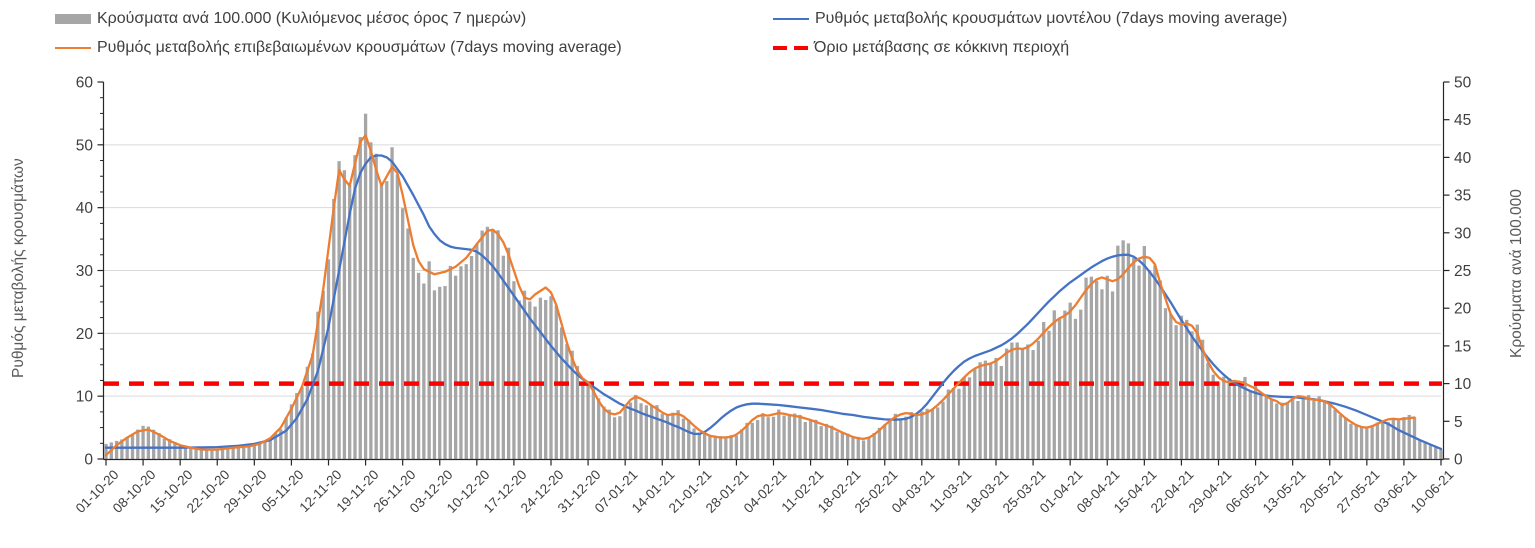 This screenshot has width=1535, height=548. I want to click on right-tick-label: 5, so click(1458, 422).